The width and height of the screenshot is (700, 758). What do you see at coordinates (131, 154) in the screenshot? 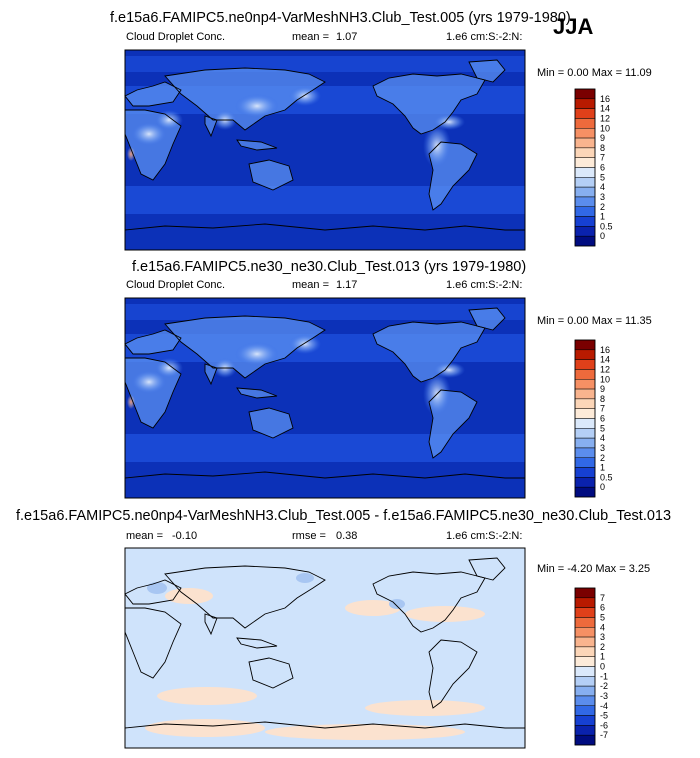
I see `red-hotspot` at bounding box center [131, 154].